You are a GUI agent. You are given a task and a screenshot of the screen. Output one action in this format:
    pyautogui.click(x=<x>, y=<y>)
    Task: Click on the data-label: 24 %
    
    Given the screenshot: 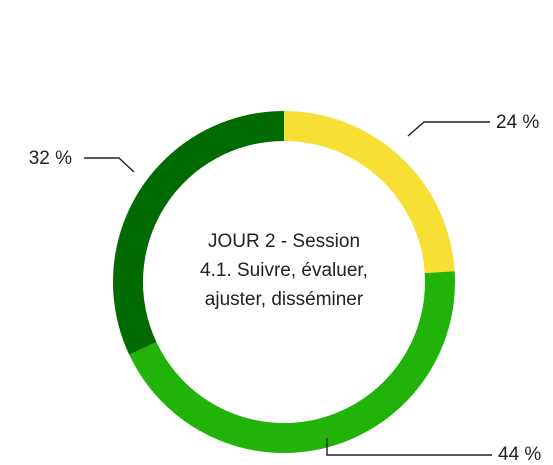 What is the action you would take?
    pyautogui.click(x=517, y=122)
    